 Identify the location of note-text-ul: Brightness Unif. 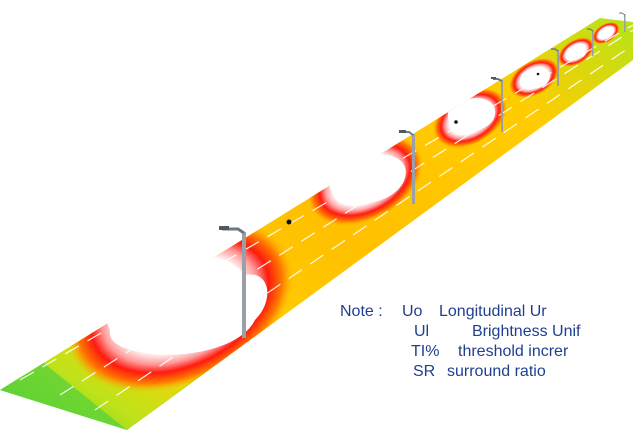
(526, 331).